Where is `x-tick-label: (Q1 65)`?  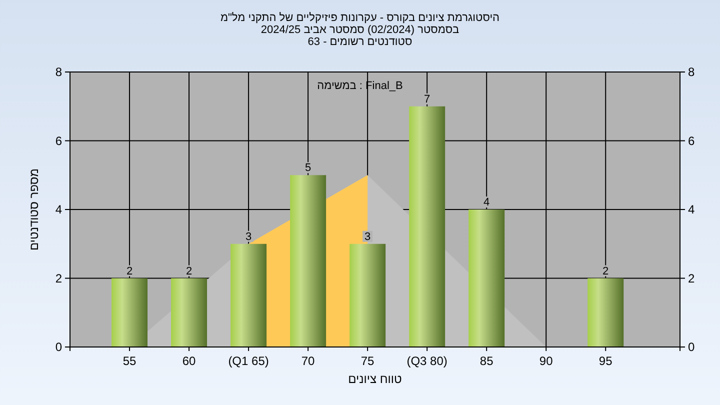 x-tick-label: (Q1 65) is located at coordinates (248, 361).